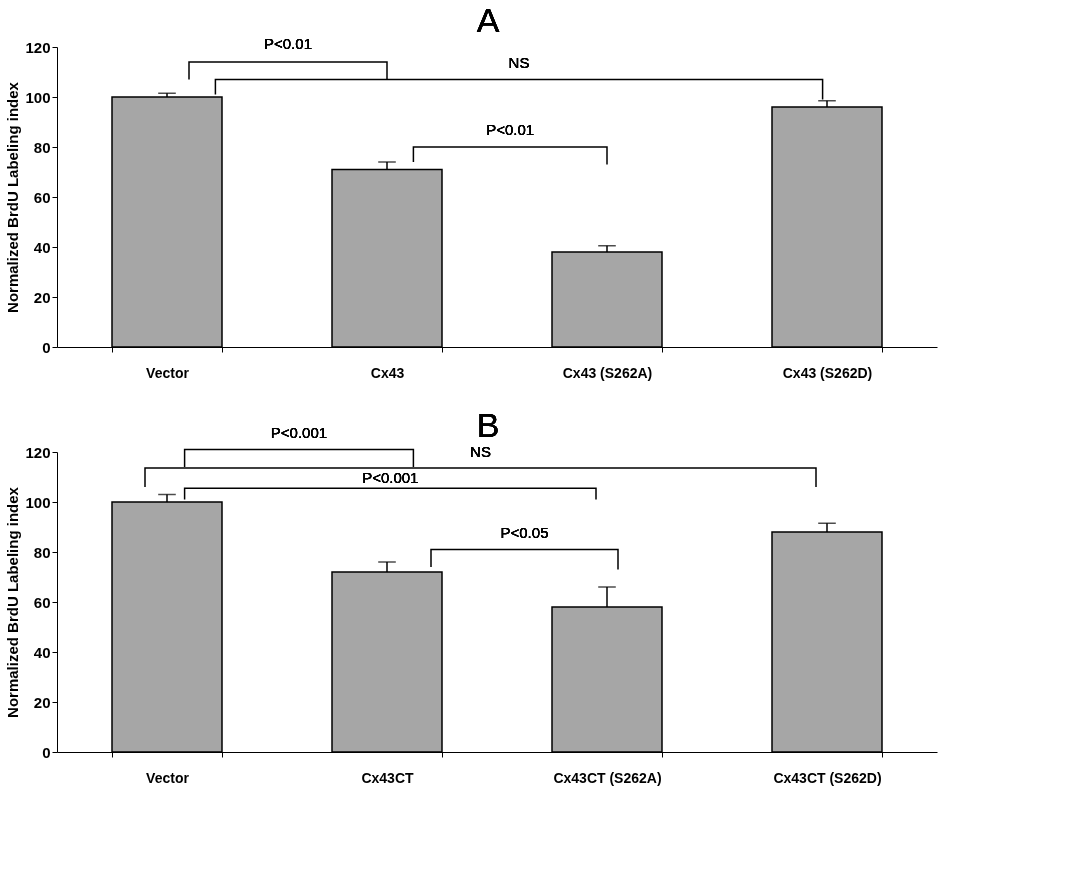 The image size is (1083, 881). I want to click on text: P<0.001, so click(299, 432).